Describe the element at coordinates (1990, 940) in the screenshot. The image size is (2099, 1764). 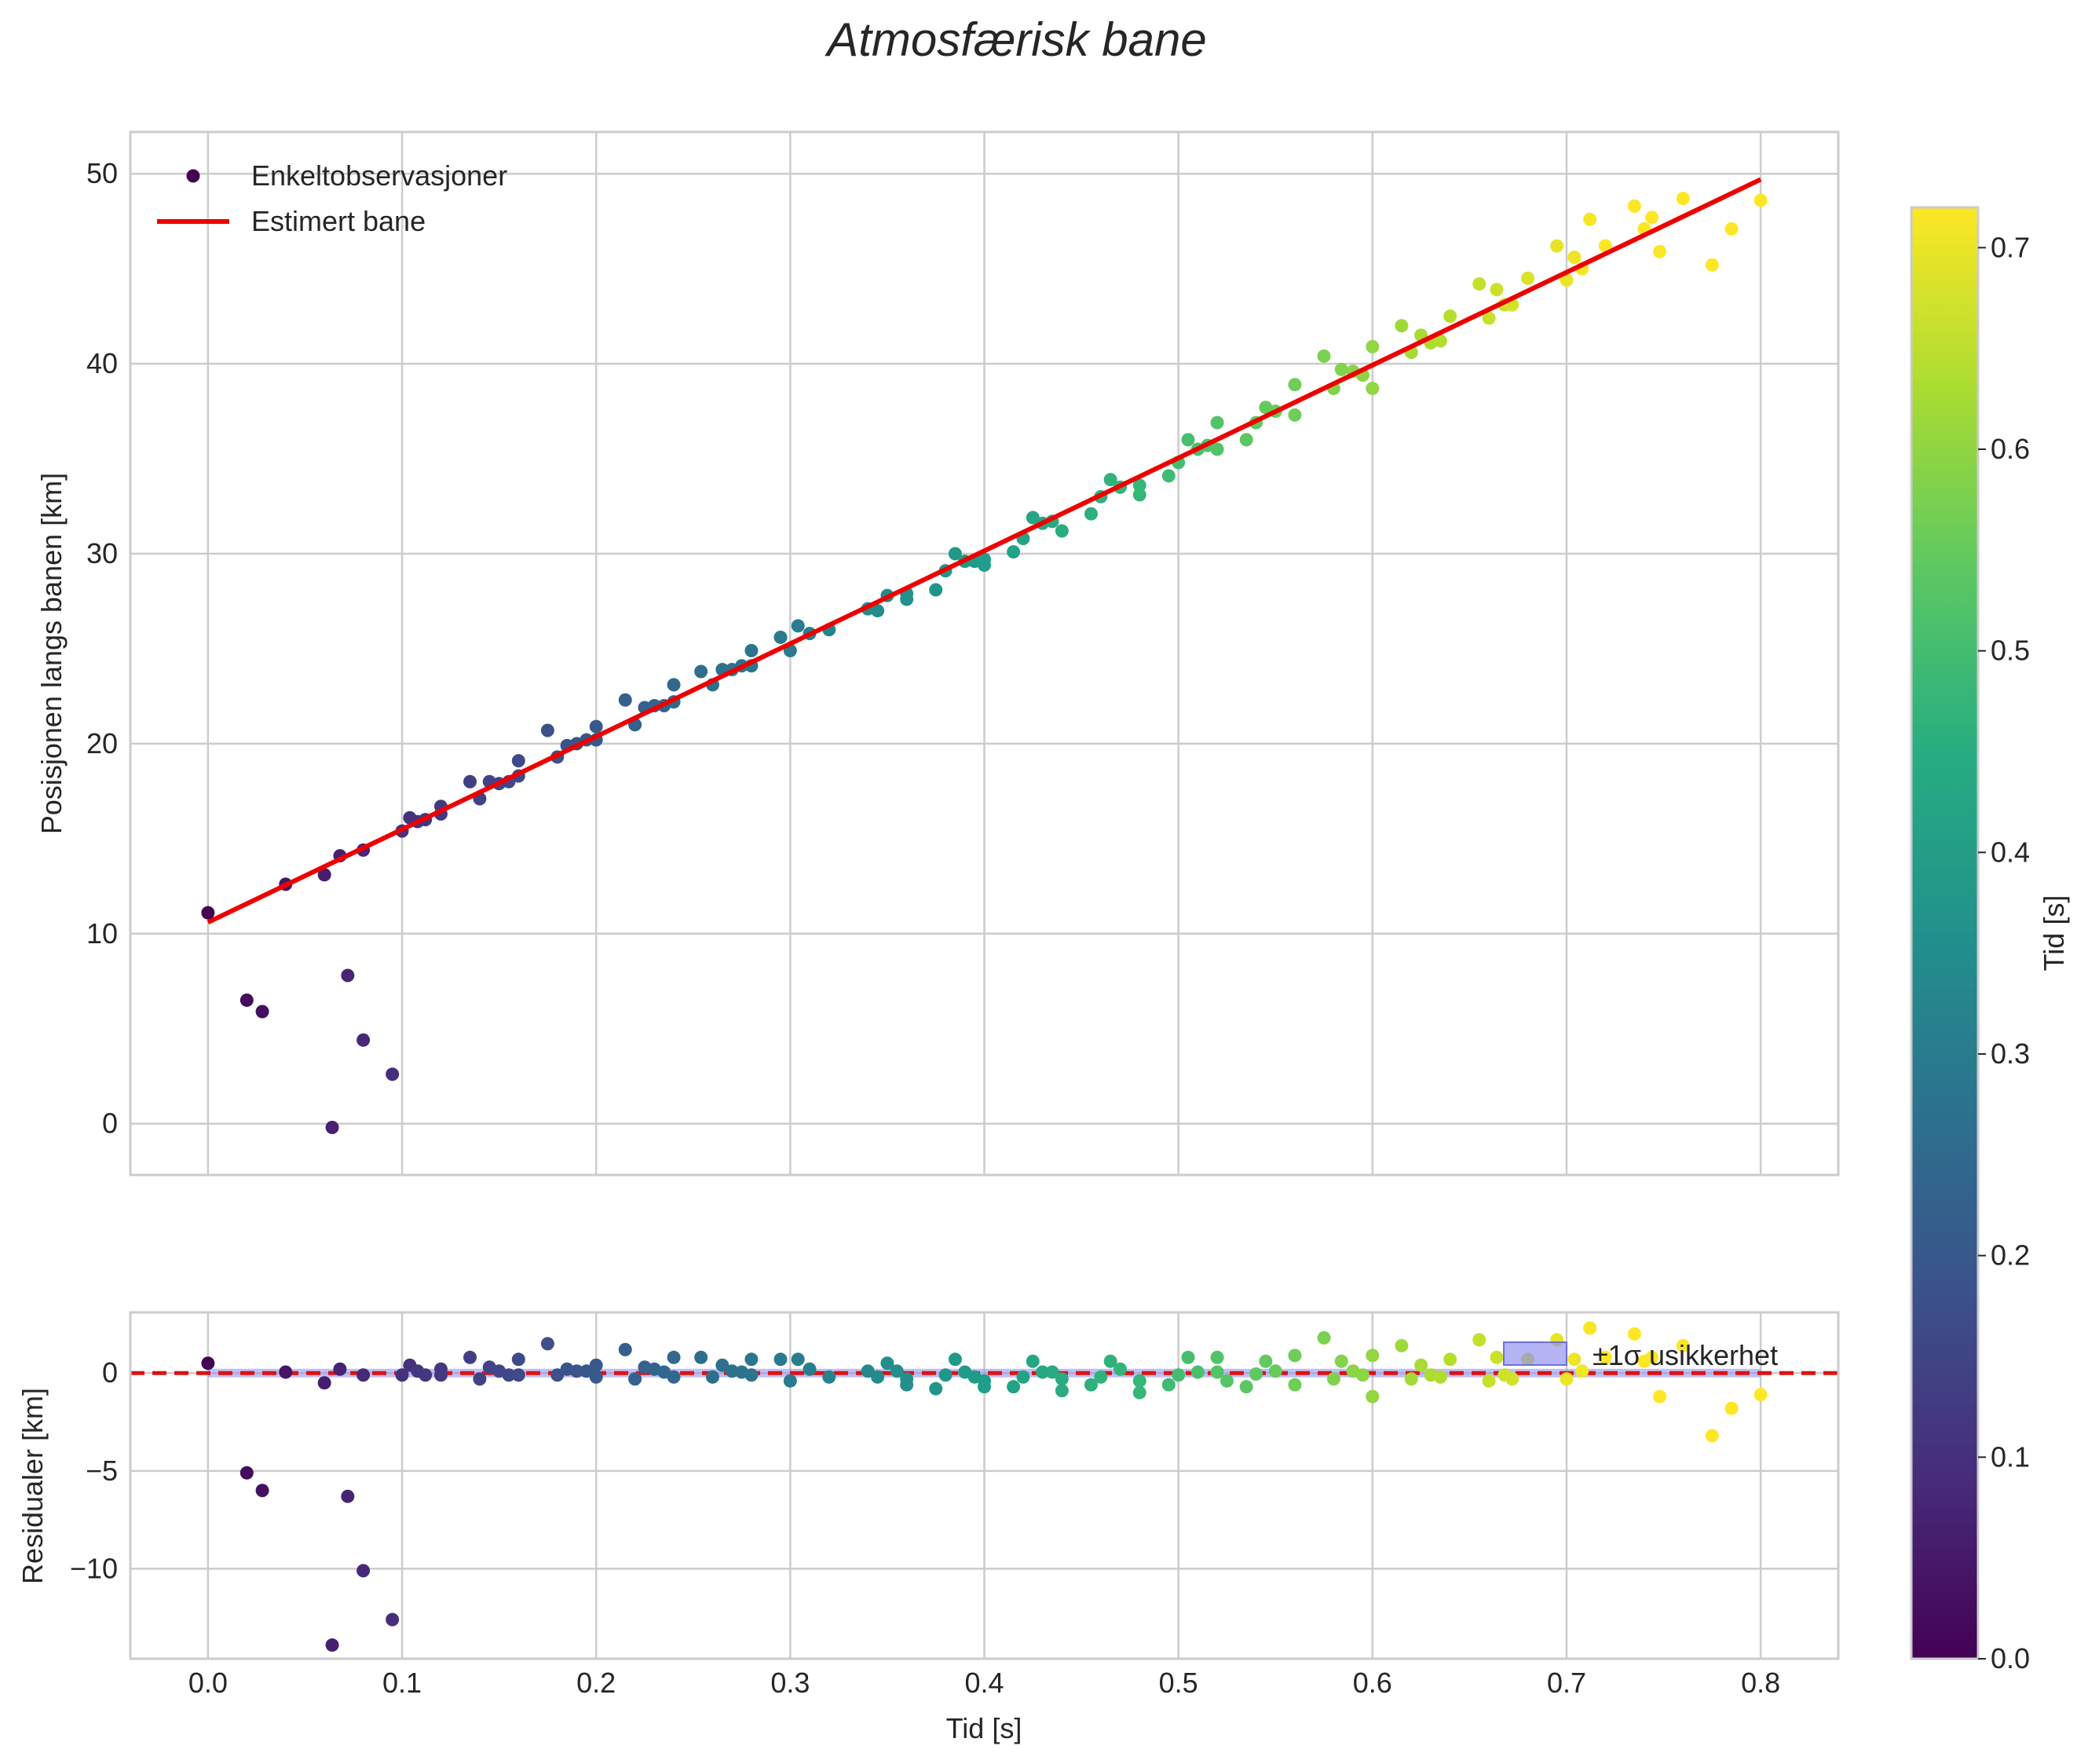
I see `colorbar: 0.0 0.1 0.2 0.3 0.4 0.5 0.6 0.7 Tid [s]` at that location.